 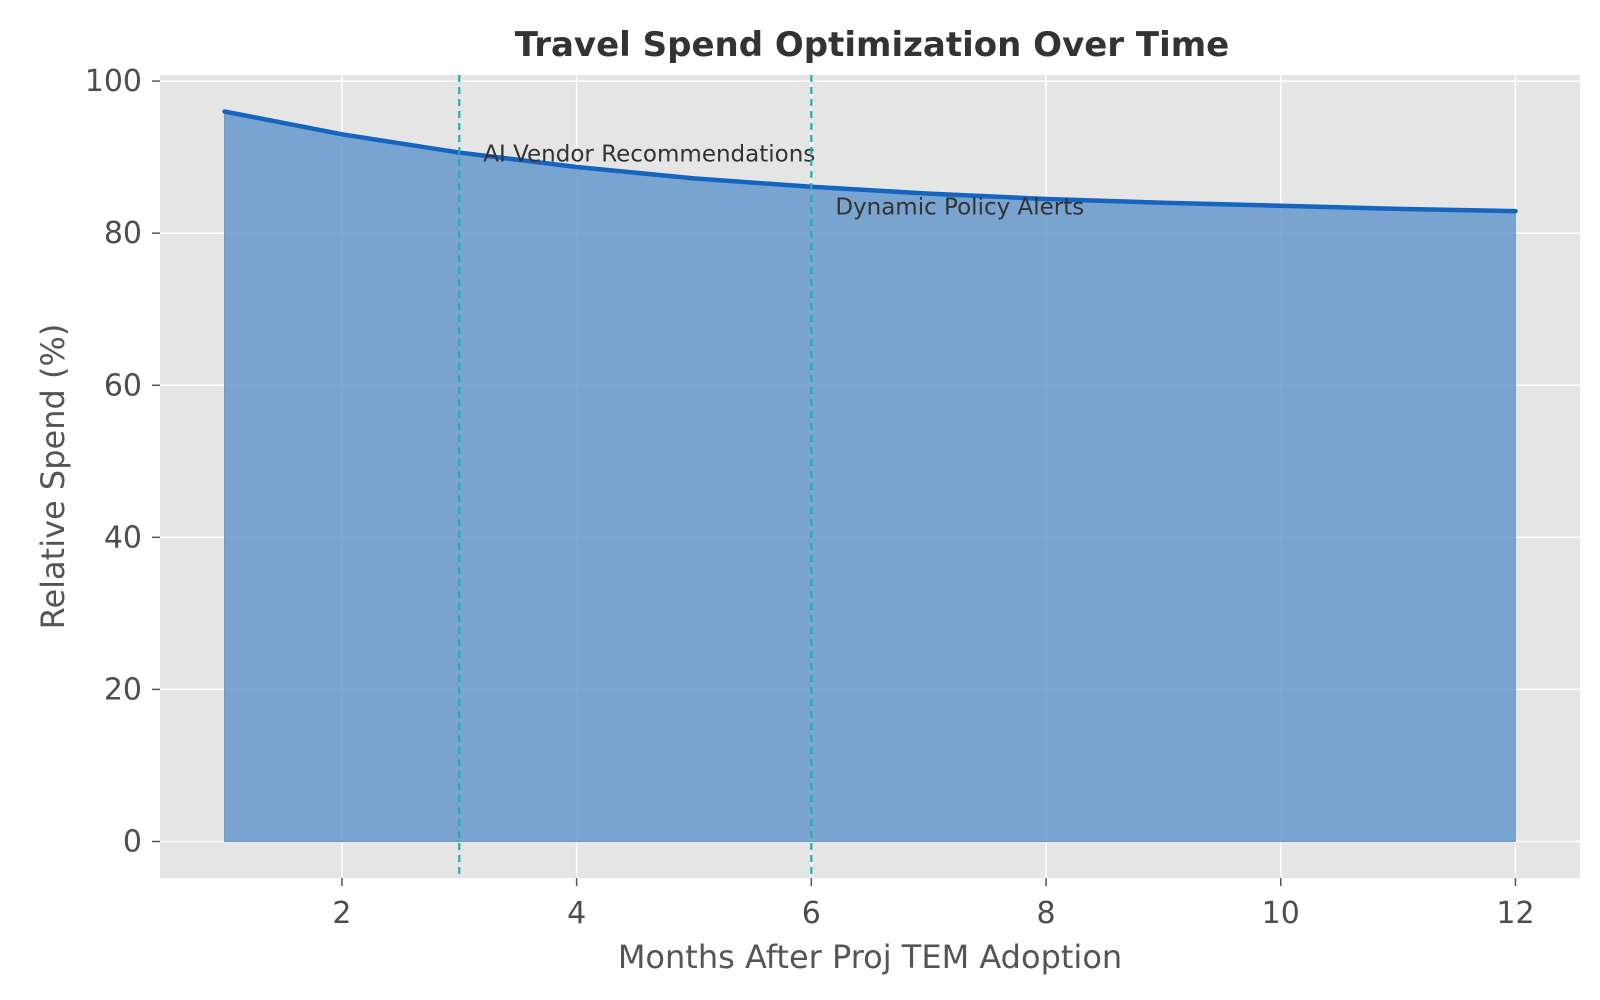 What do you see at coordinates (870, 957) in the screenshot?
I see `x-axis-label: Months After Proj TEM Adoption` at bounding box center [870, 957].